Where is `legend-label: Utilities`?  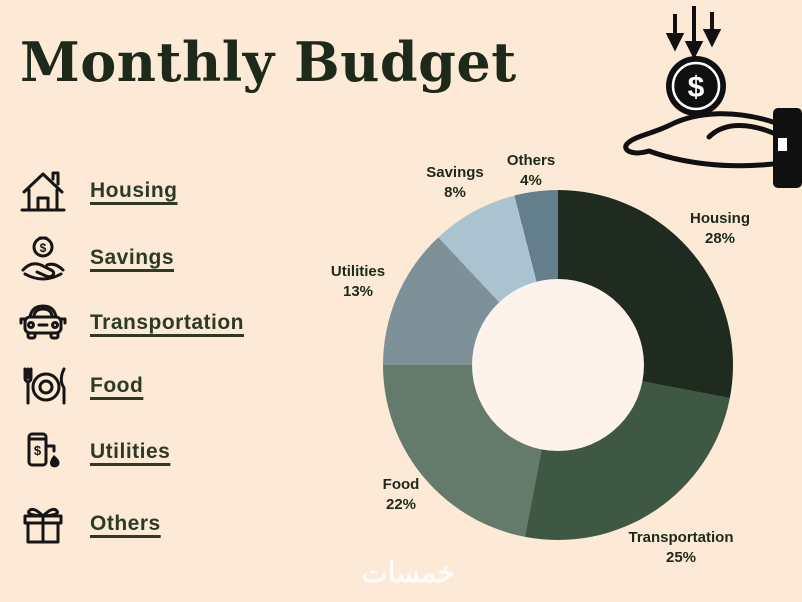
legend-label: Utilities is located at coordinates (130, 451).